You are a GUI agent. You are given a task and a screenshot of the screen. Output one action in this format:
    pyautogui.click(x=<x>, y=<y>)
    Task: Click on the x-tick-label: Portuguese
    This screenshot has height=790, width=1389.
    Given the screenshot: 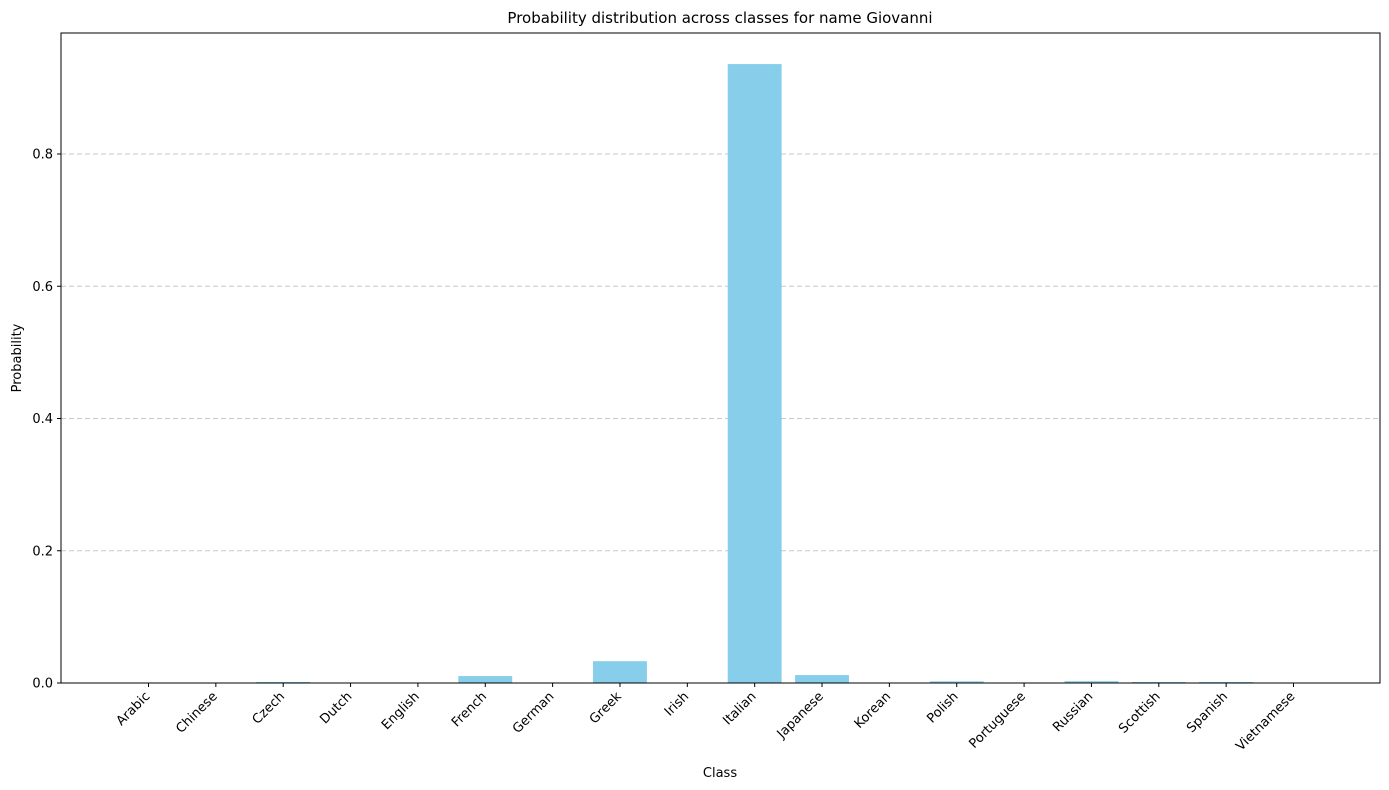 What is the action you would take?
    pyautogui.click(x=997, y=720)
    